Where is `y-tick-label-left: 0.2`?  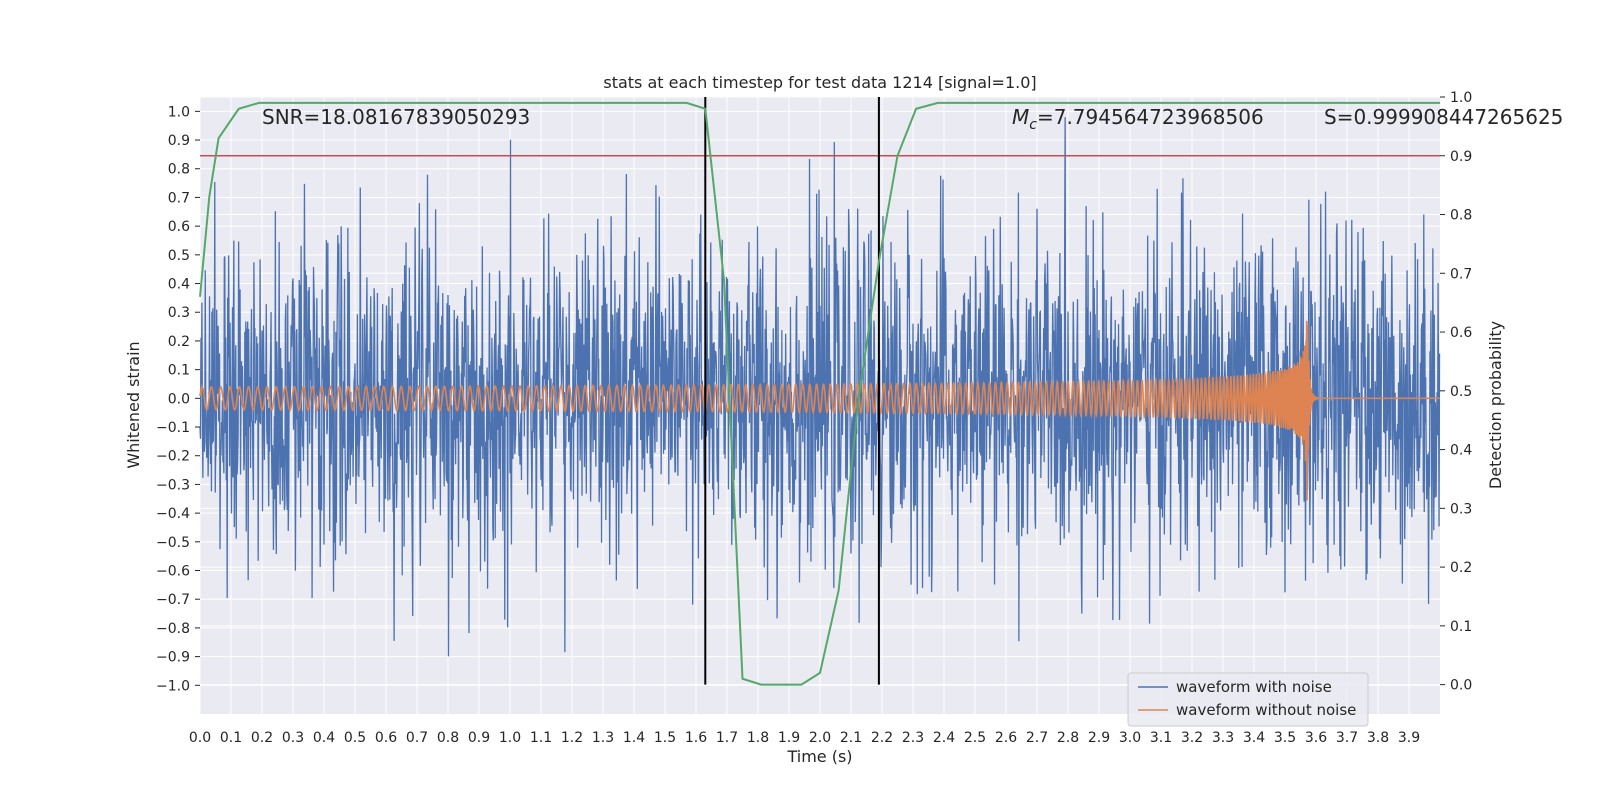 y-tick-label-left: 0.2 is located at coordinates (179, 342).